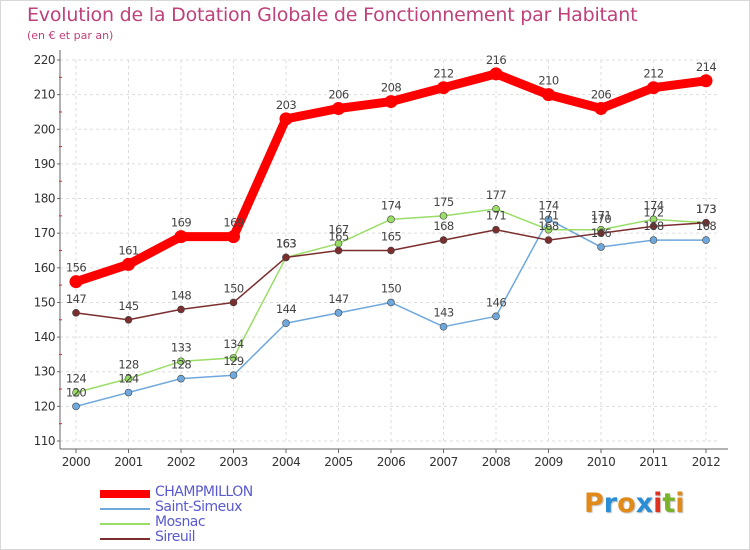 Image resolution: width=750 pixels, height=550 pixels. I want to click on data-label: 163, so click(286, 243).